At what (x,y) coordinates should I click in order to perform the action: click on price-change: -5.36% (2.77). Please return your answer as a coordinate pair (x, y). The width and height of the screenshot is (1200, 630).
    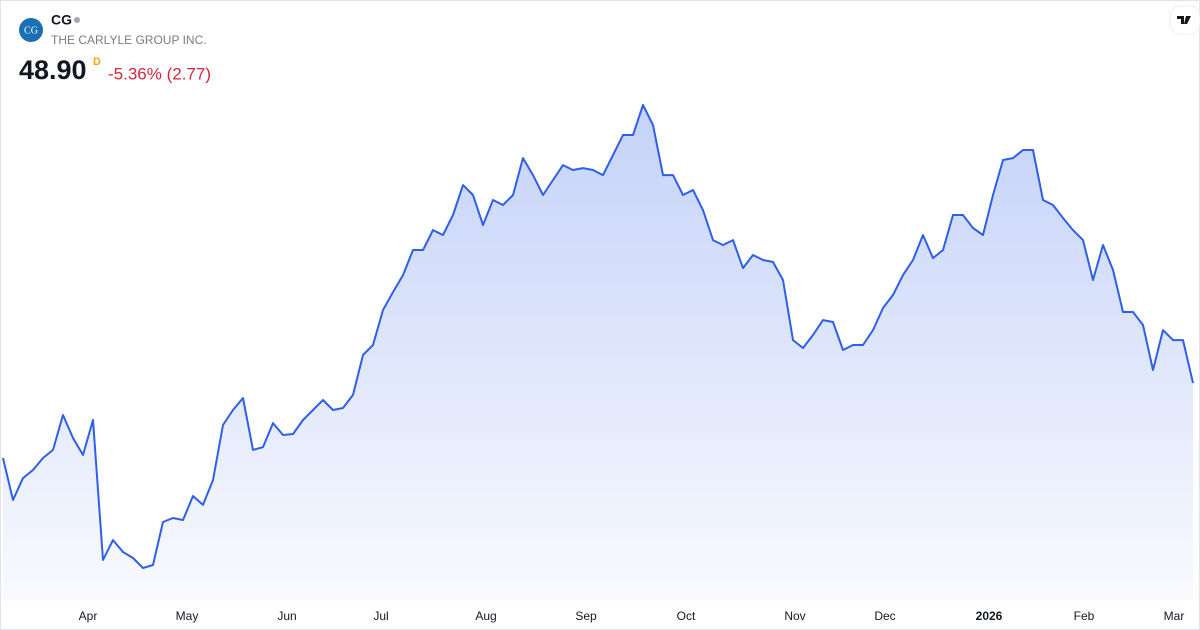
    Looking at the image, I should click on (159, 73).